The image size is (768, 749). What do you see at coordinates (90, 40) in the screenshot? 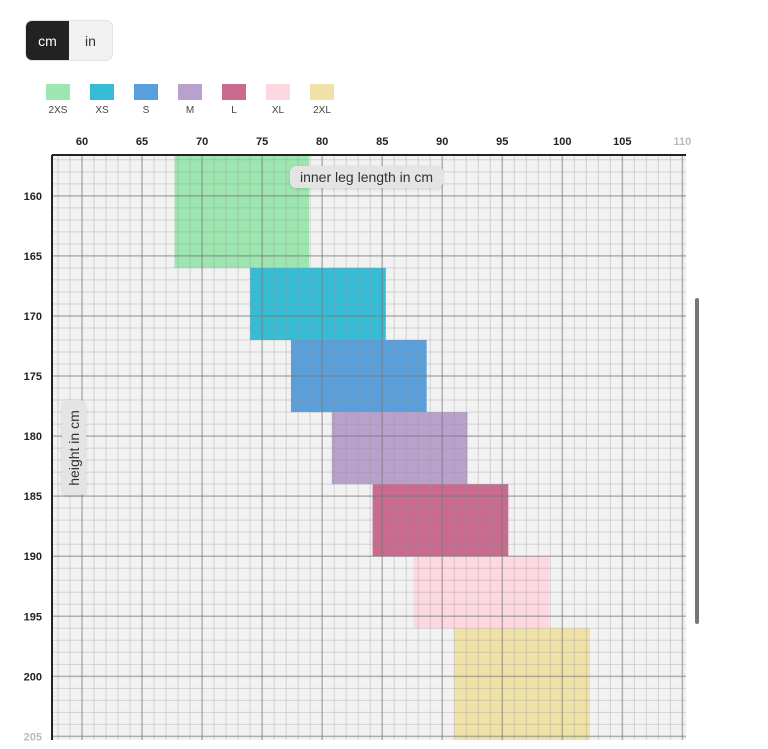
I see `unit-in-button: in` at bounding box center [90, 40].